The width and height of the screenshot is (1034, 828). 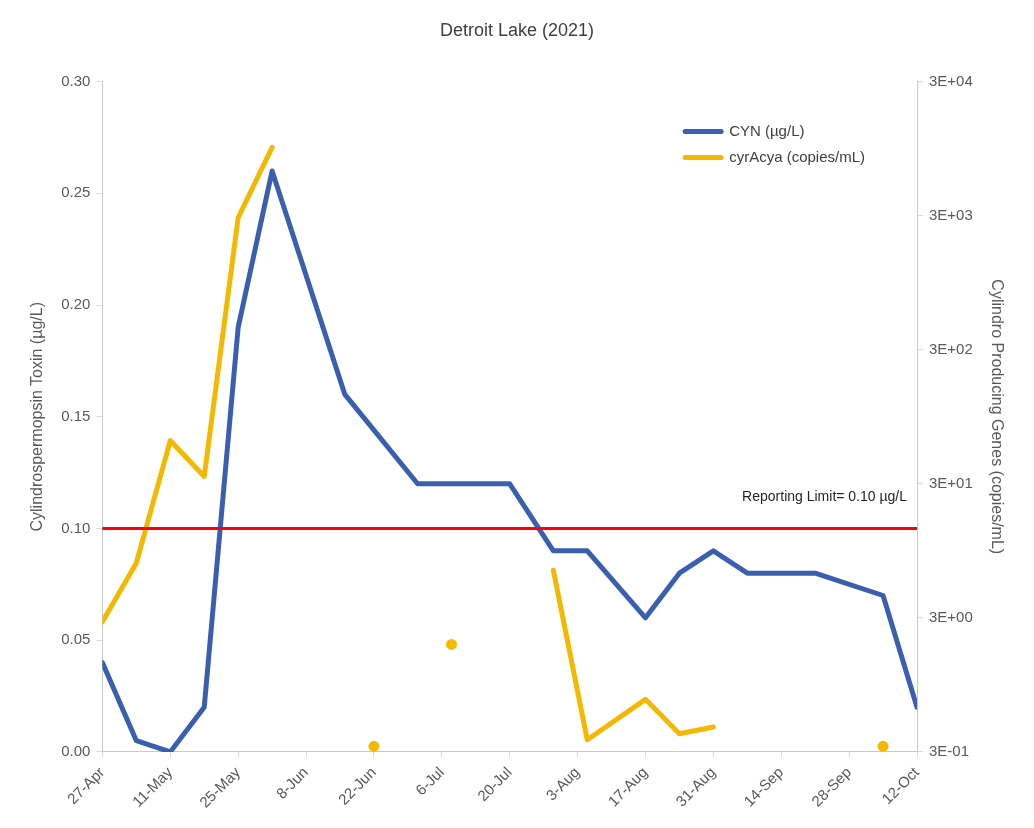 I want to click on legend-label: CYN (µg/L), so click(x=767, y=130).